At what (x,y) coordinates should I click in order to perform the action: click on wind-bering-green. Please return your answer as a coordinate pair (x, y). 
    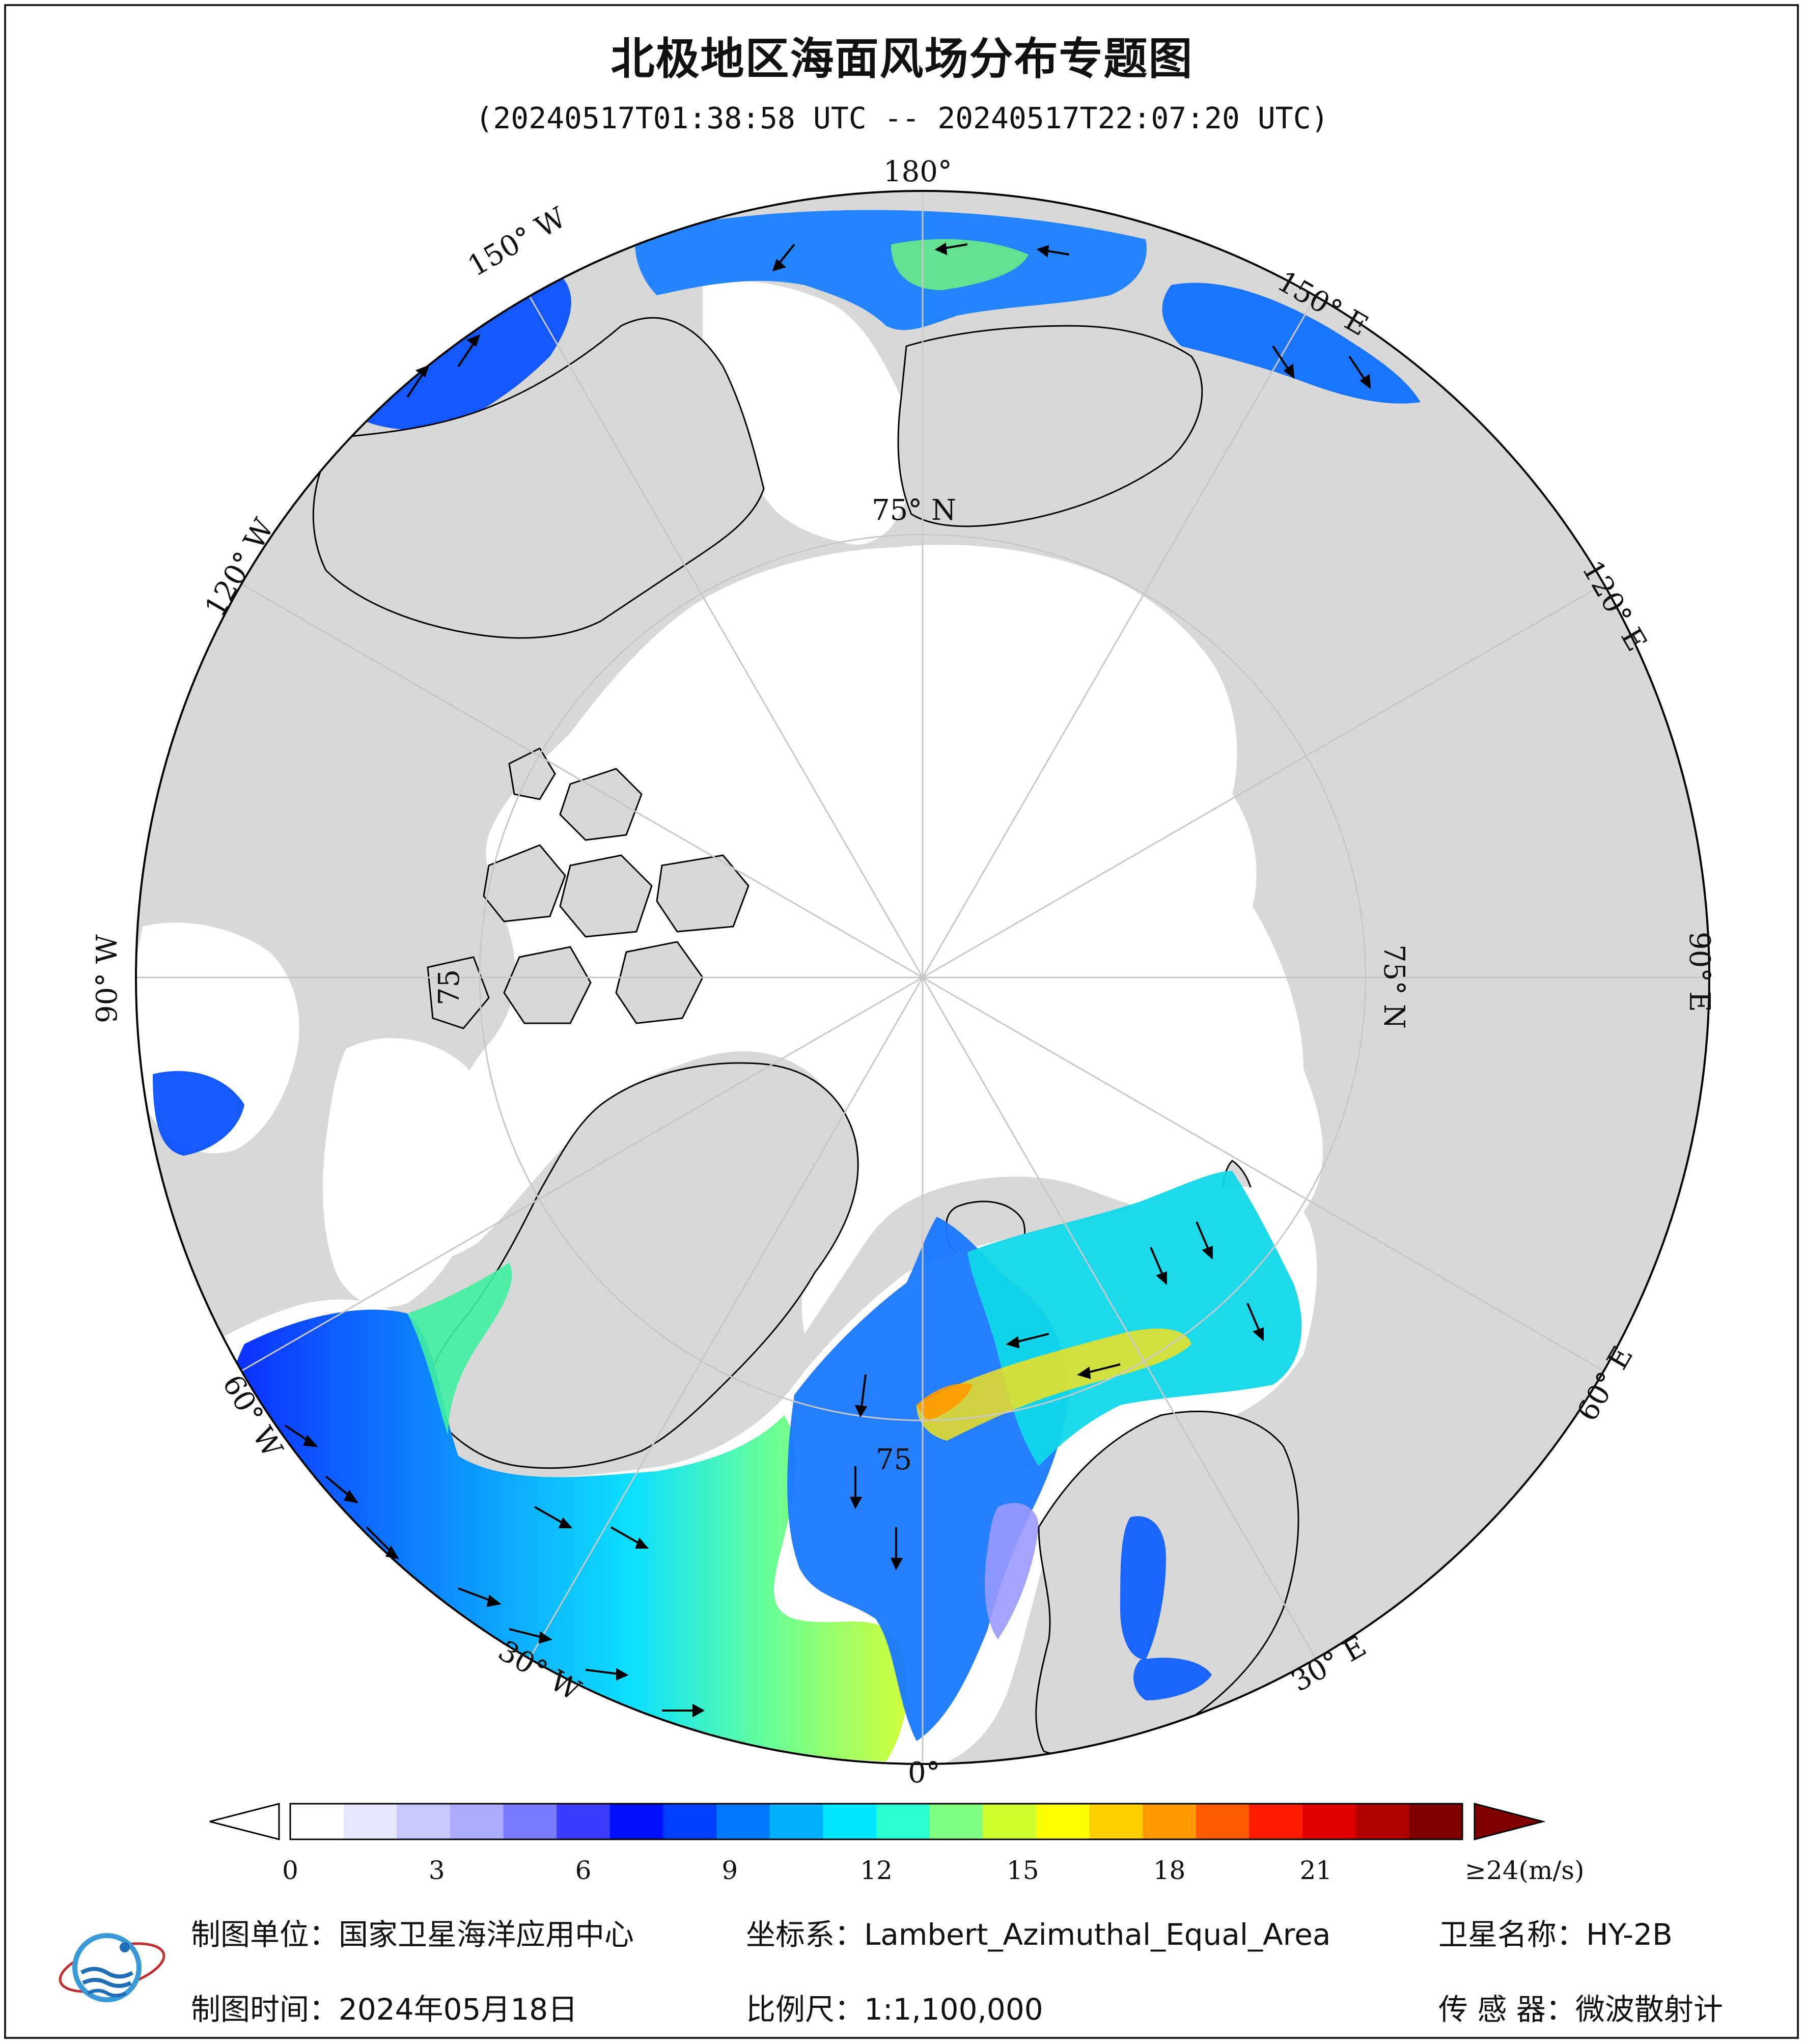
    Looking at the image, I should click on (960, 264).